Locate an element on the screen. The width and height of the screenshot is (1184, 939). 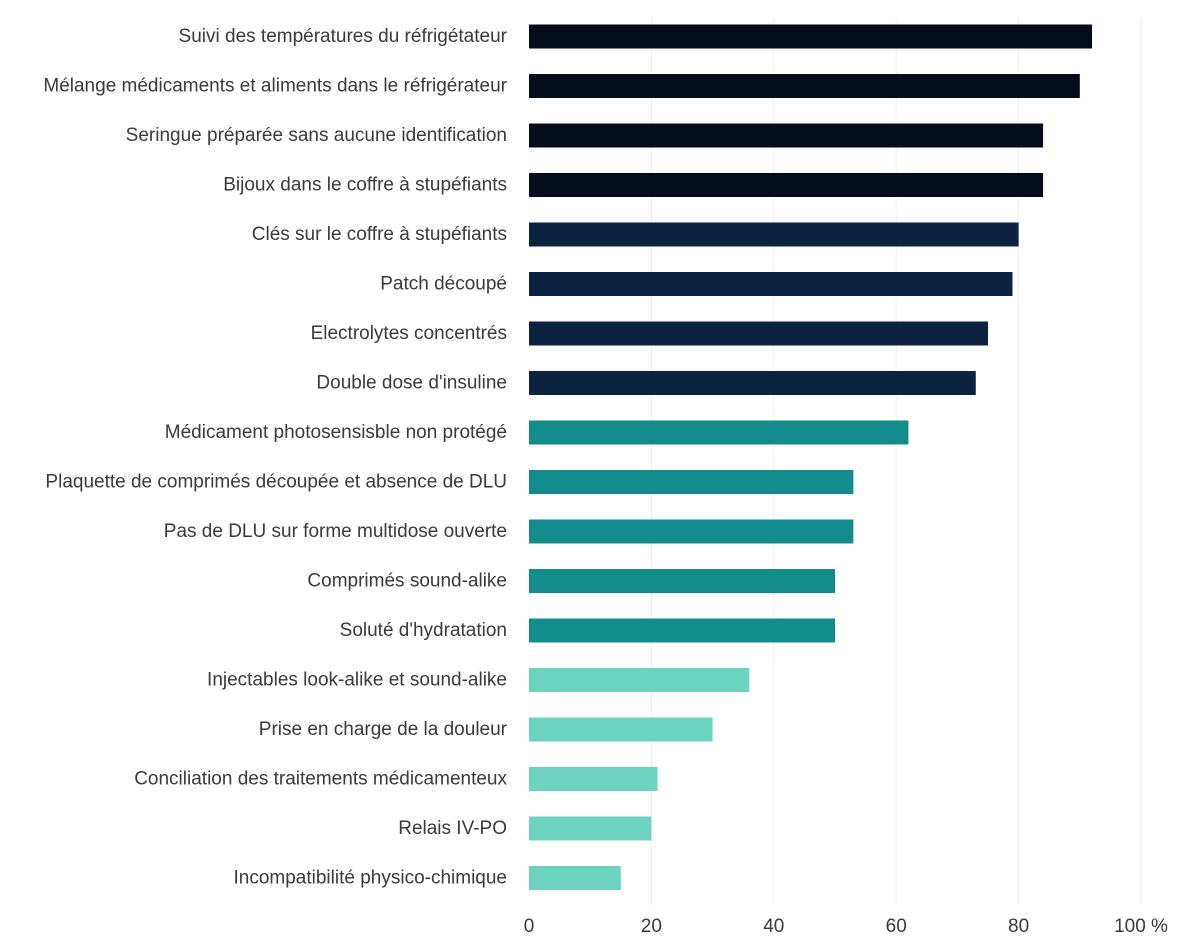
category-label: Comprimés sound-alike is located at coordinates (407, 581).